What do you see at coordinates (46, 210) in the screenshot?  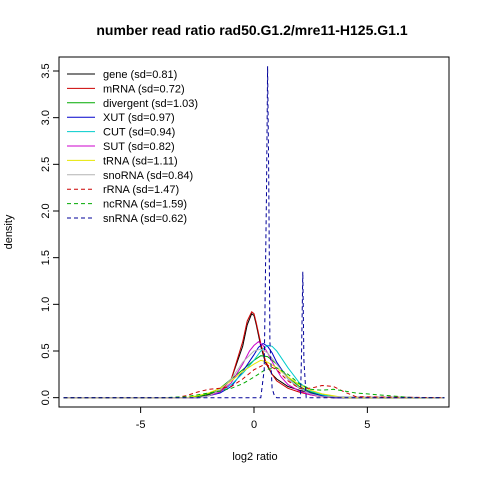 I see `y-tick-label: 2.0` at bounding box center [46, 210].